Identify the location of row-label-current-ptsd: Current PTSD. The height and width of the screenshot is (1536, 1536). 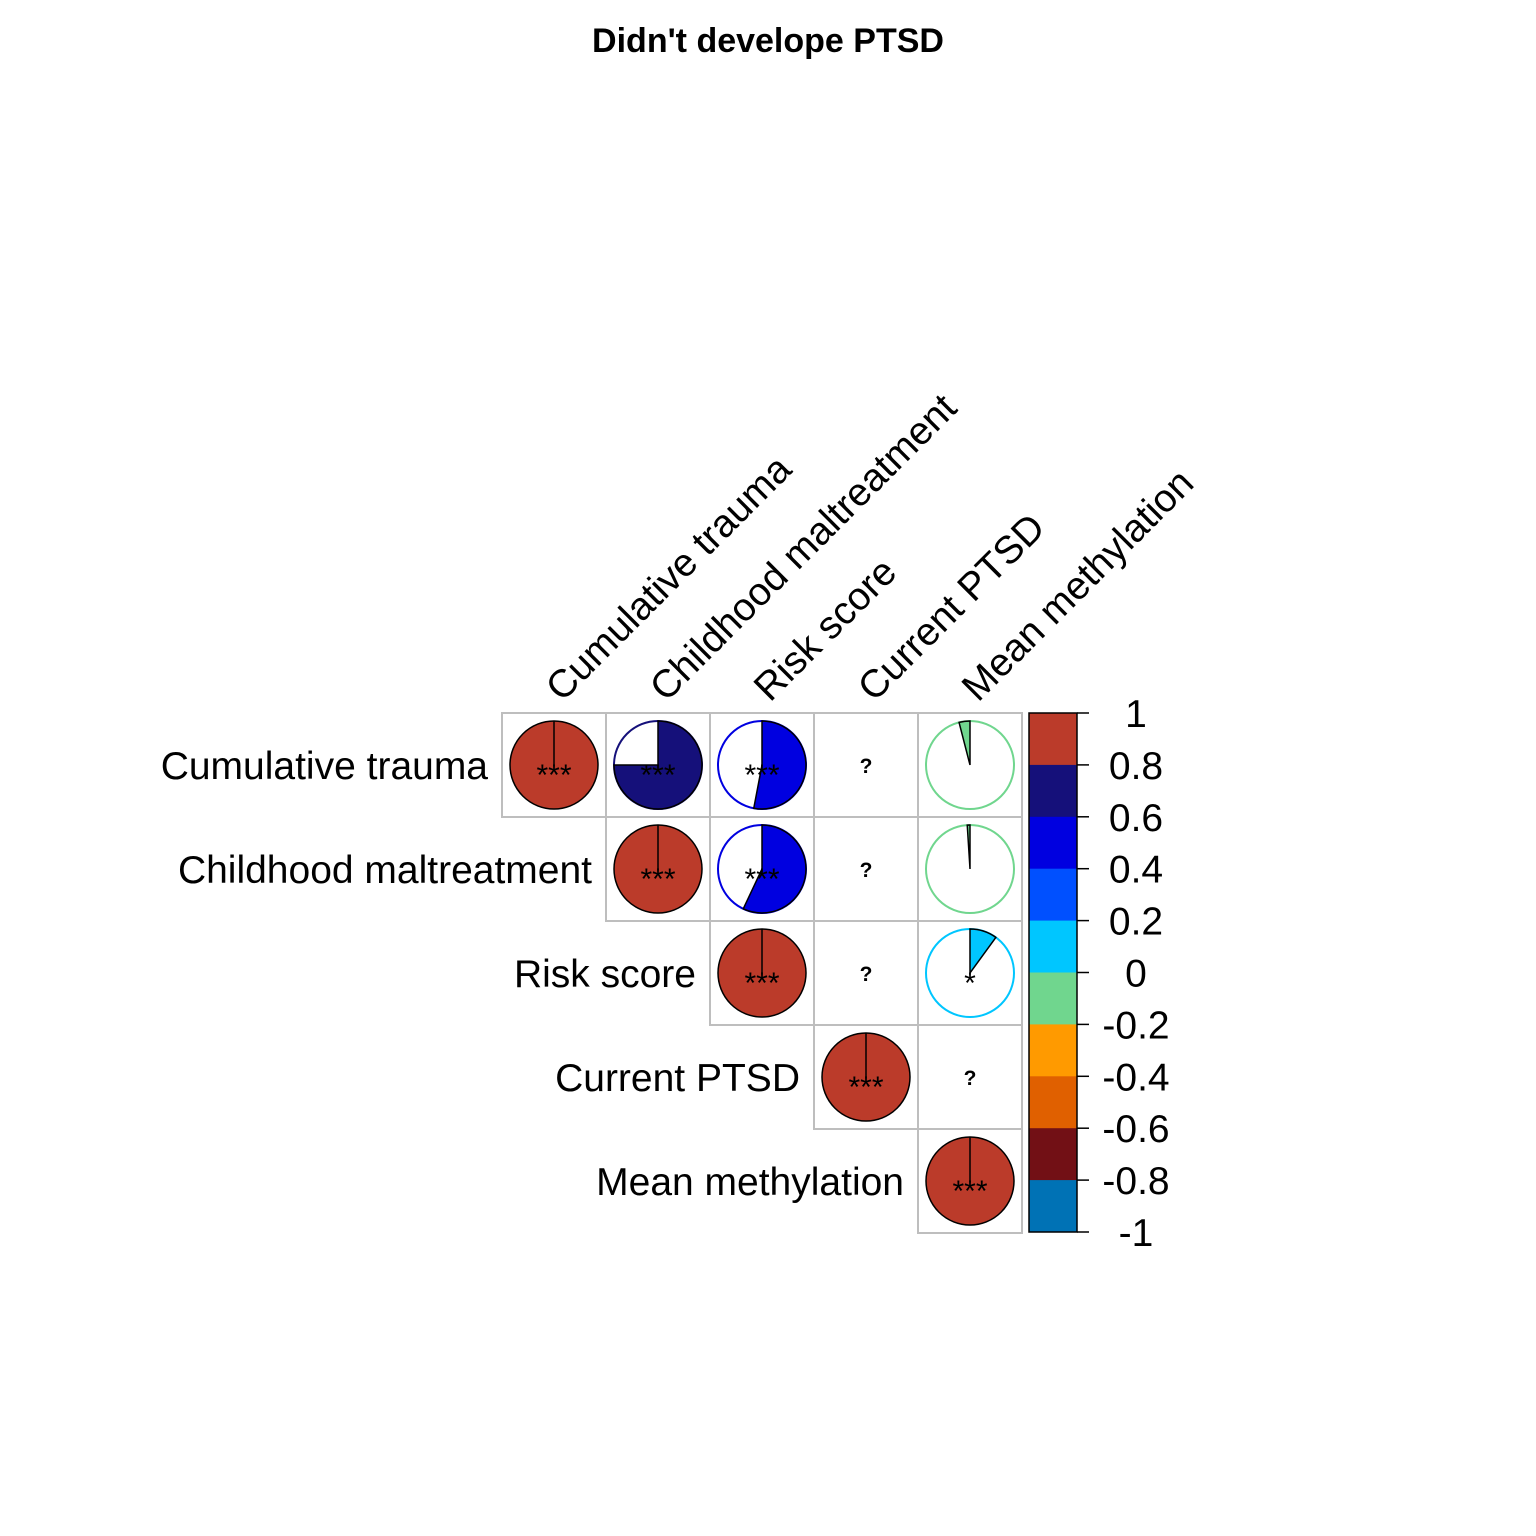
(677, 1078).